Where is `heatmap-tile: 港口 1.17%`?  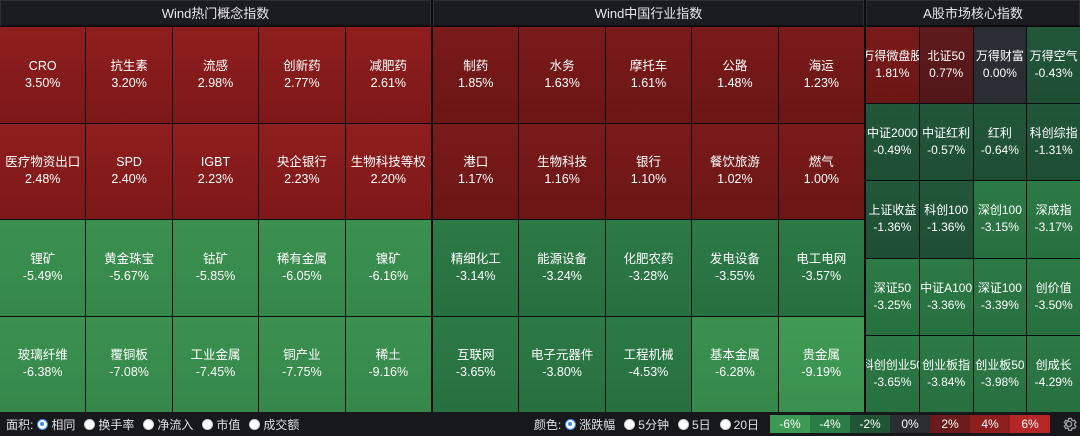 heatmap-tile: 港口 1.17% is located at coordinates (476, 171).